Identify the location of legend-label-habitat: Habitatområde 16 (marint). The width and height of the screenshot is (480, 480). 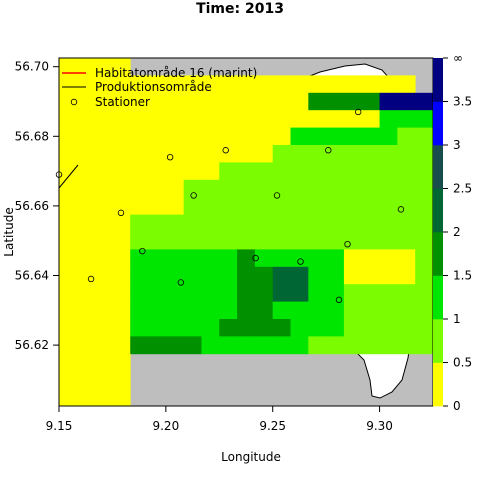
(176, 73).